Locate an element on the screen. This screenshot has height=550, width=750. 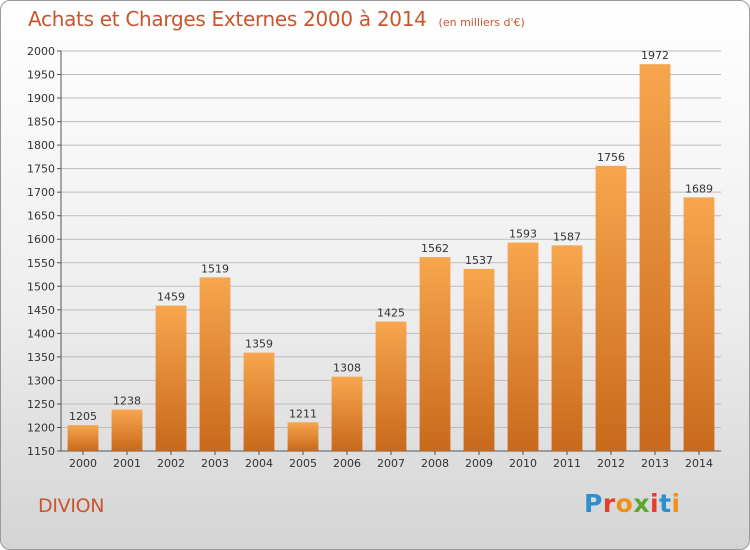
data-label: 1537 is located at coordinates (479, 260).